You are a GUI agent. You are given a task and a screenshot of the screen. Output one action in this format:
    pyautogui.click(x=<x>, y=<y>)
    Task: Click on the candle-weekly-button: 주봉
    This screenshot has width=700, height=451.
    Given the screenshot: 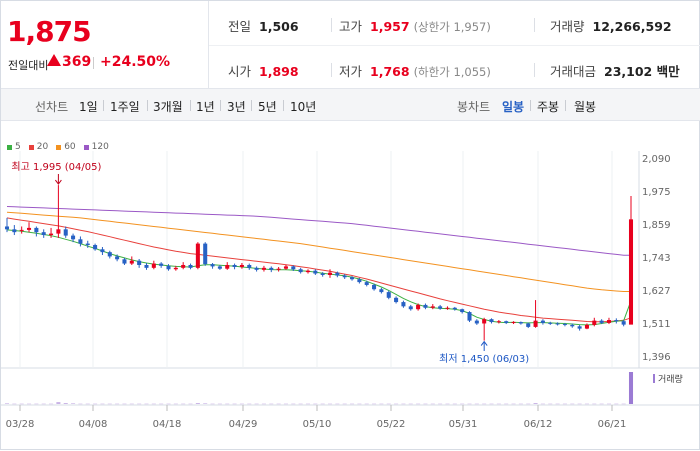 What is the action you would take?
    pyautogui.click(x=548, y=107)
    